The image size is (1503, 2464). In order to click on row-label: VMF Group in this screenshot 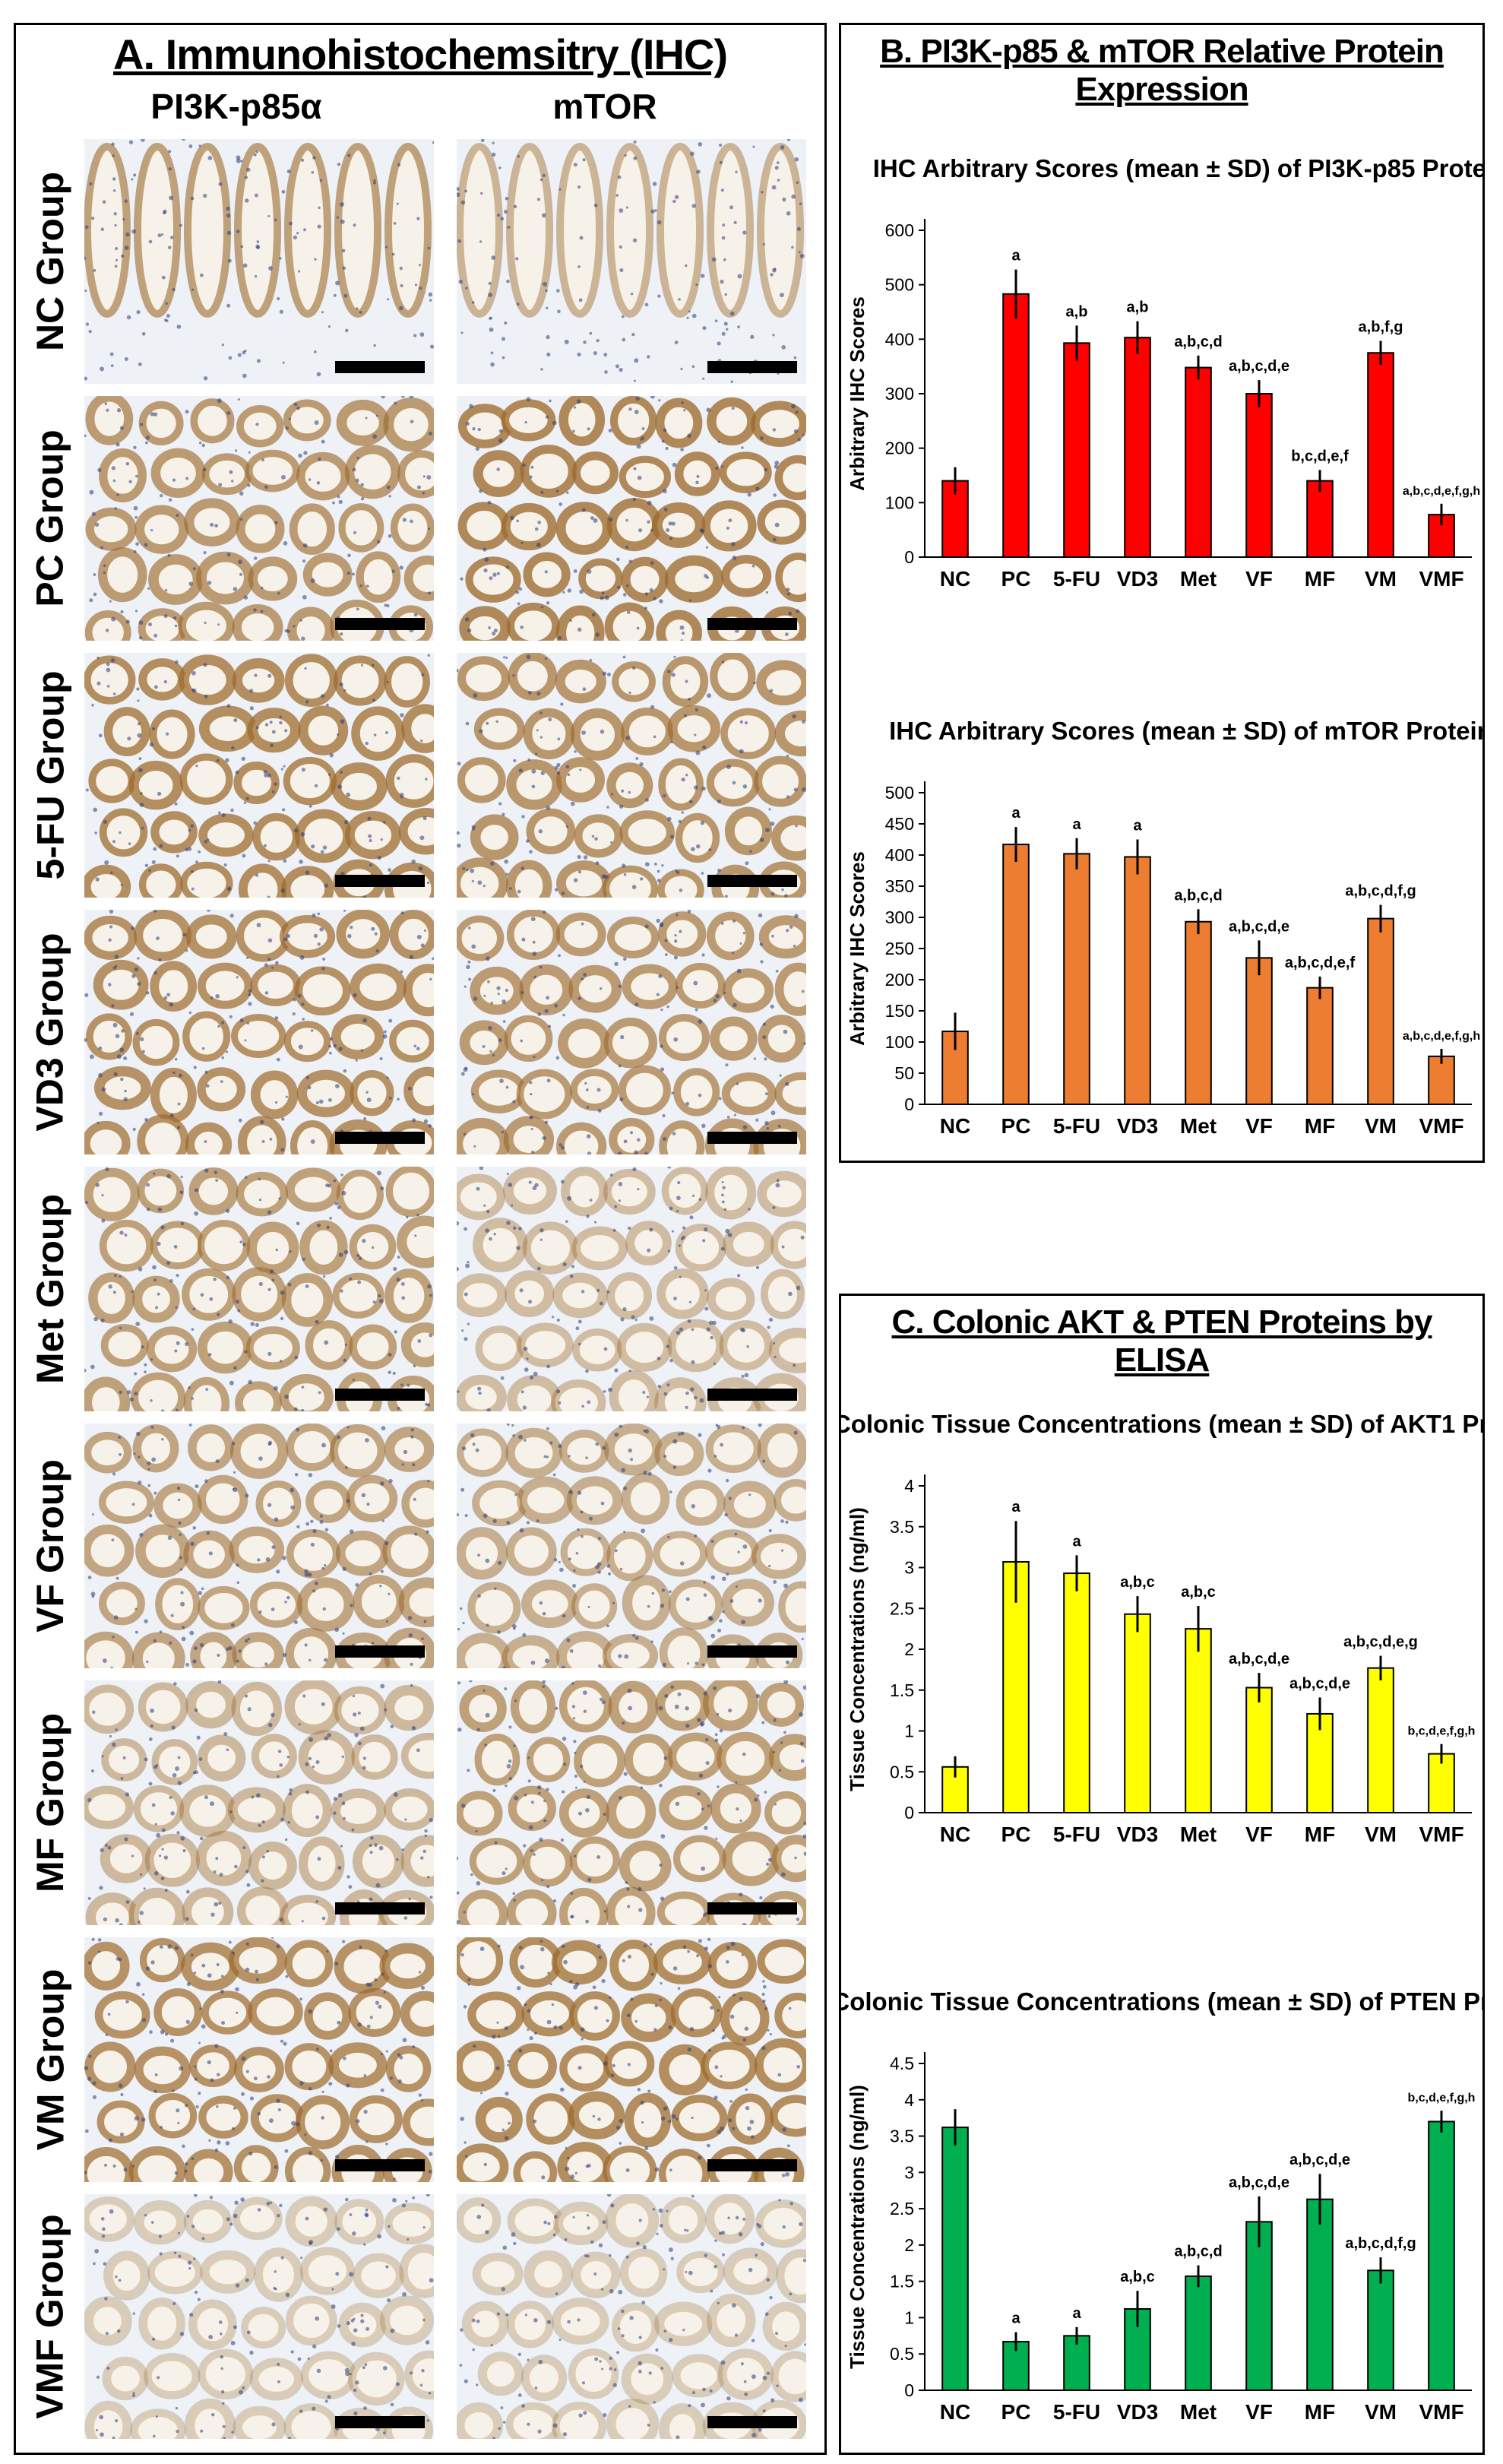, I will do `click(50, 2316)`.